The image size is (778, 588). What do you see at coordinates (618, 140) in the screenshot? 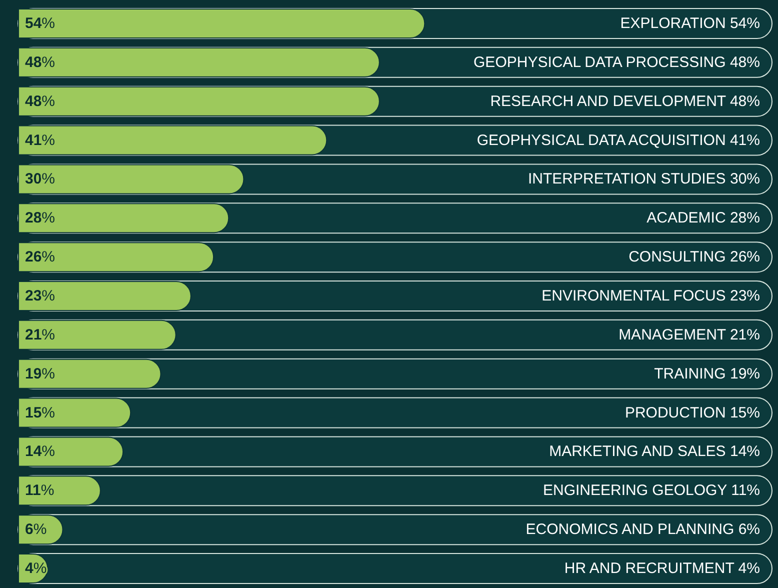
I see `y-tick-label: GEOPHYSICAL DATA ACQUISITION 41%` at bounding box center [618, 140].